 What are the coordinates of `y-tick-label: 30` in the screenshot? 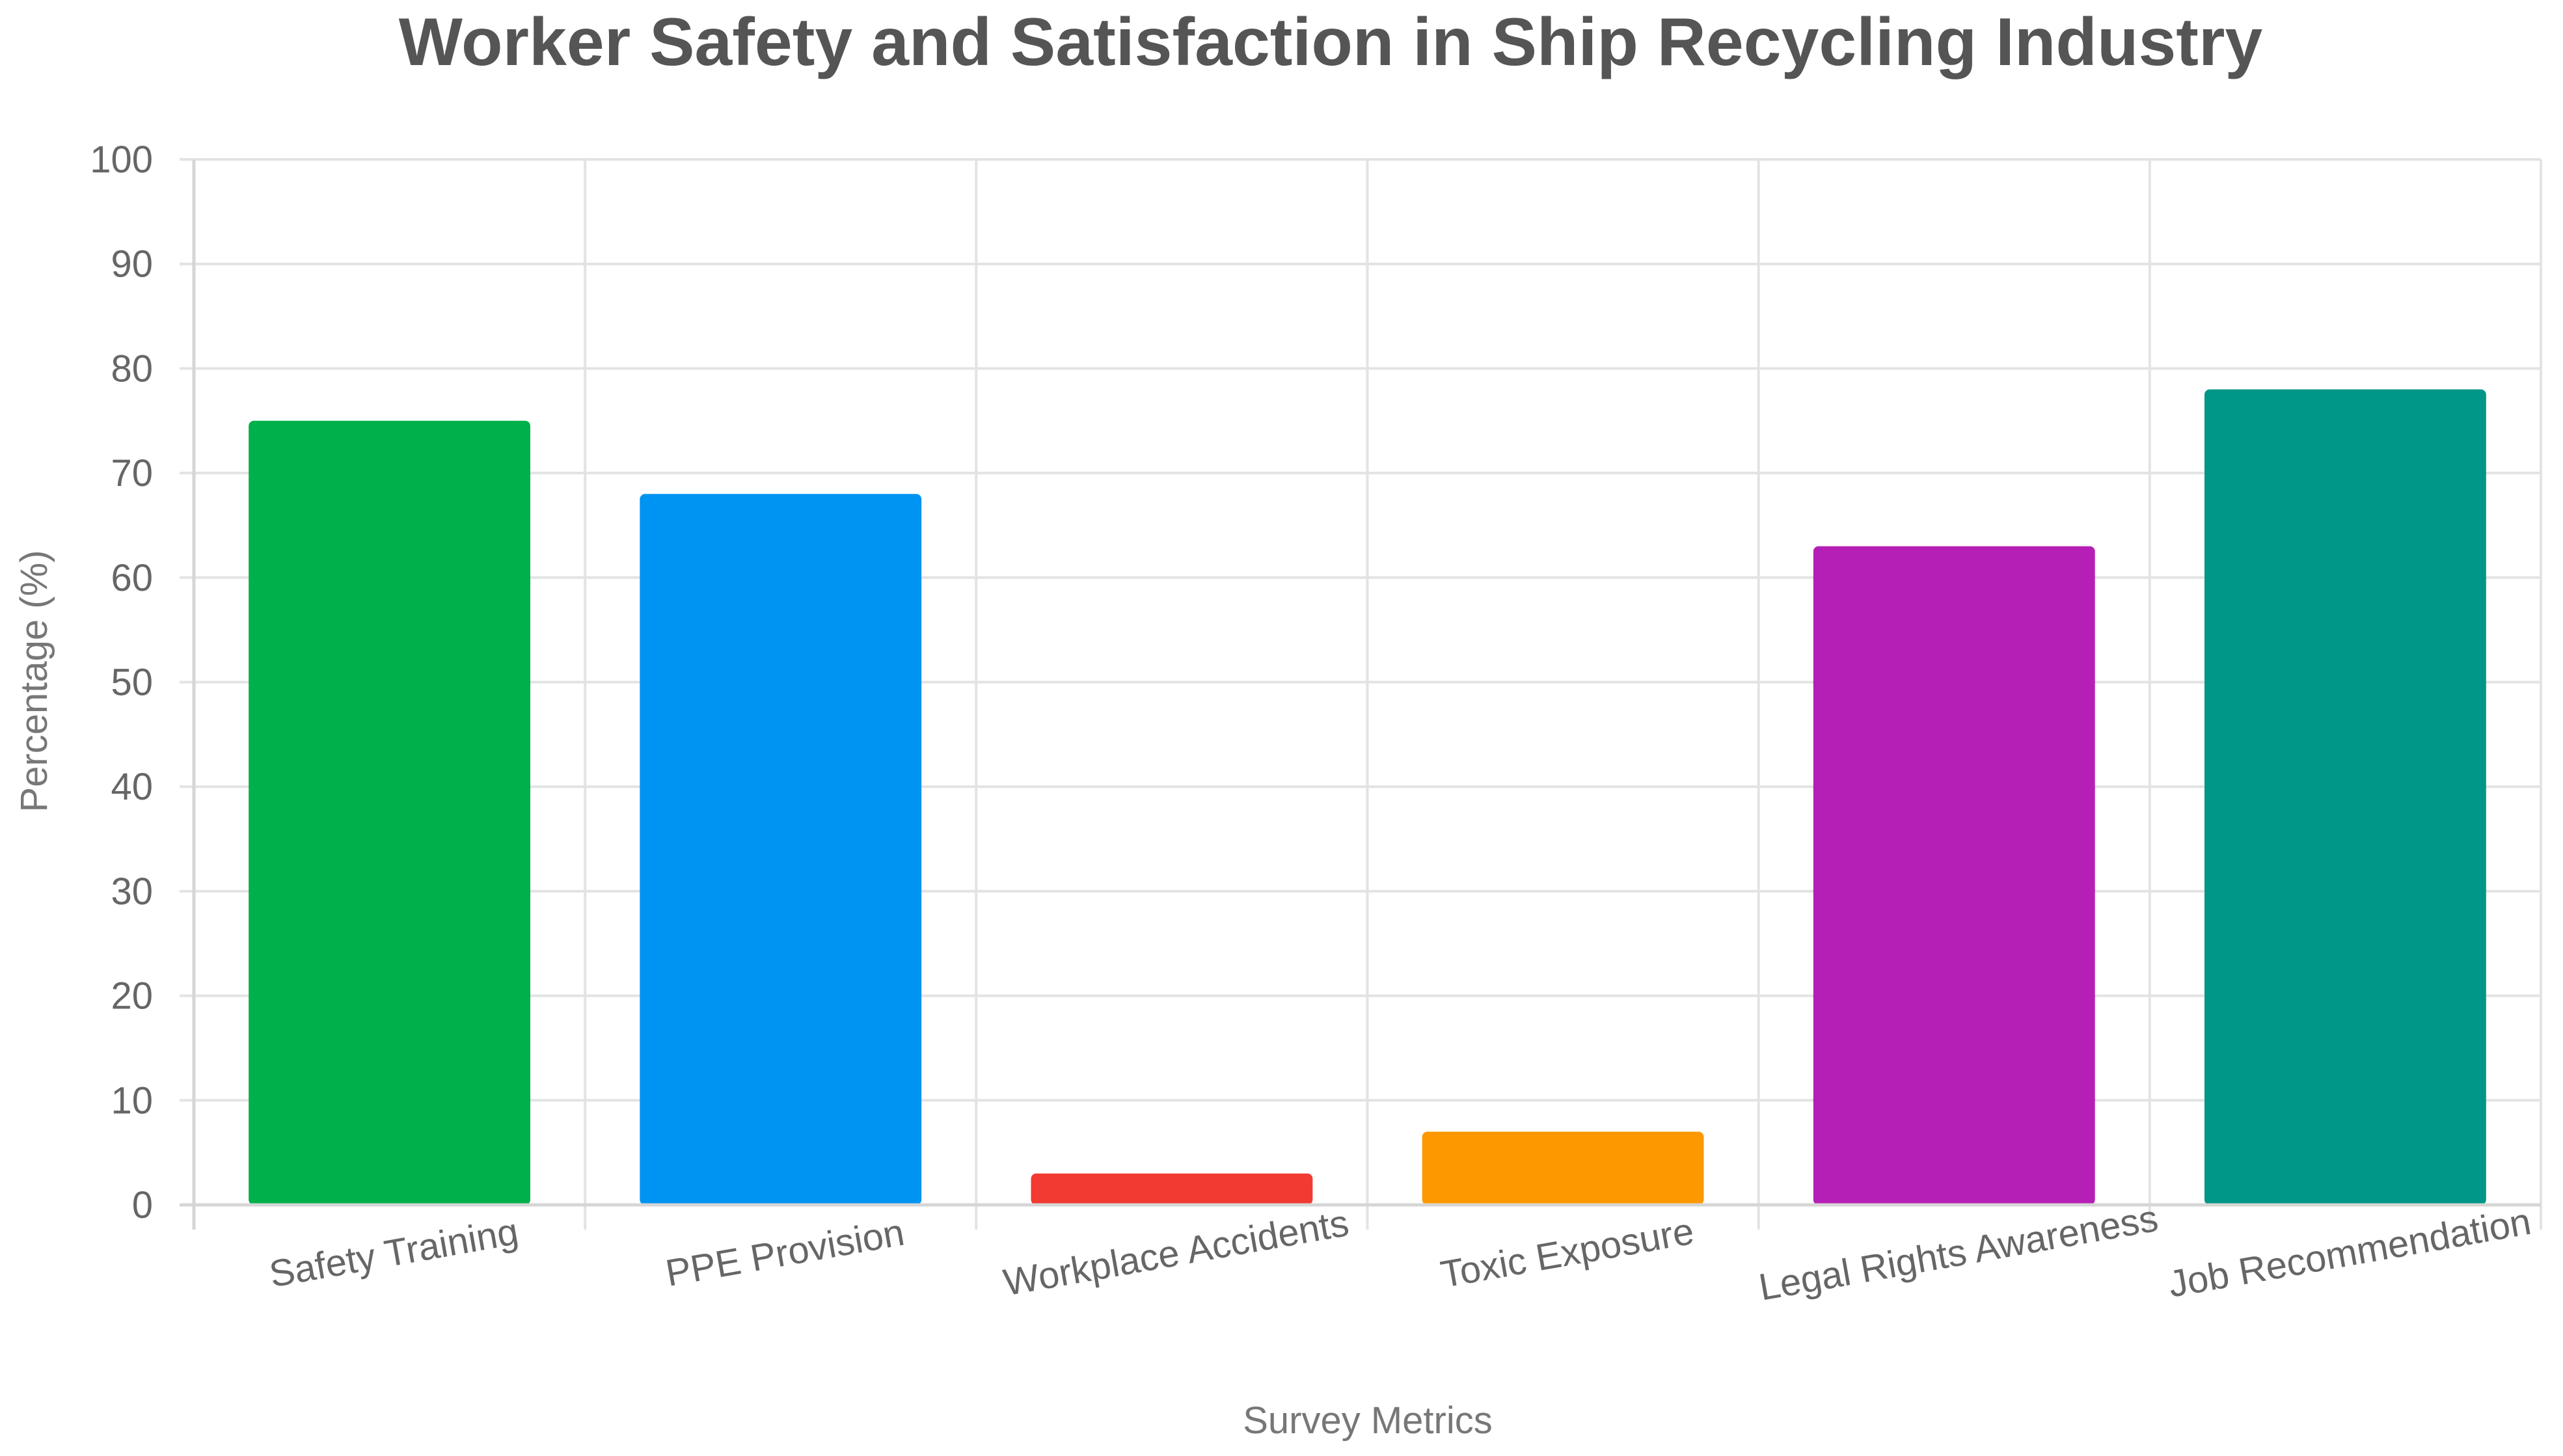 It's located at (132, 891).